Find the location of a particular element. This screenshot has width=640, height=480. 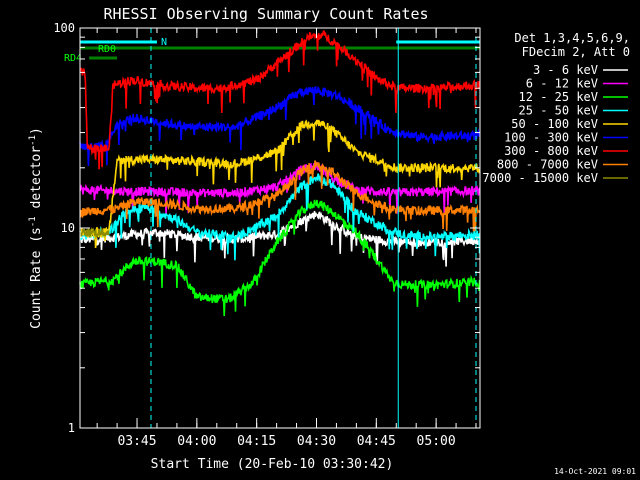

y-tick-label-1: 10 is located at coordinates (68, 228).